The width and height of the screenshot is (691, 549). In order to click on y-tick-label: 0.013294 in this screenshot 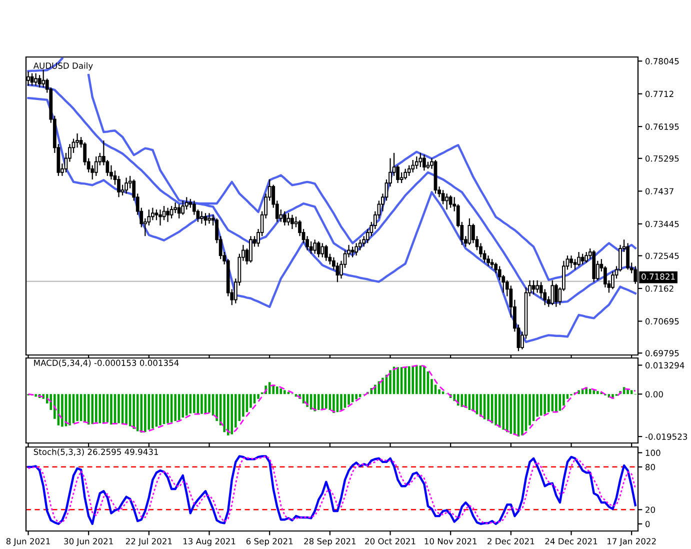, I will do `click(664, 365)`.